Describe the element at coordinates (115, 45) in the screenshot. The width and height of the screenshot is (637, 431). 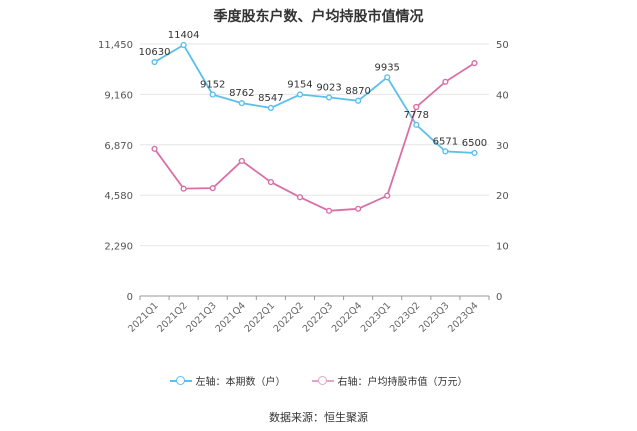
I see `y-left-tick-label: 11,450` at that location.